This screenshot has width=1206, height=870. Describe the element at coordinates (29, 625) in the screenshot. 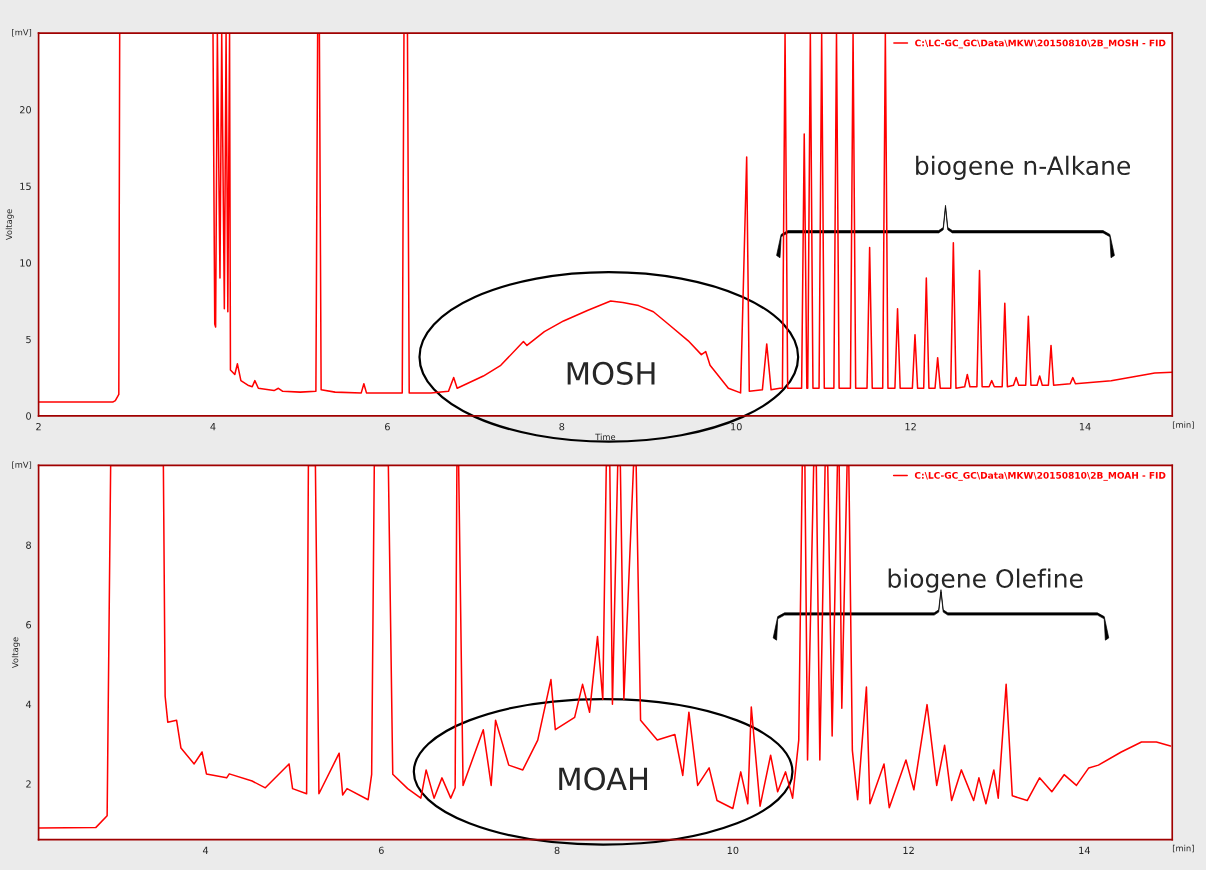

I see `y-tick-label: 6` at that location.